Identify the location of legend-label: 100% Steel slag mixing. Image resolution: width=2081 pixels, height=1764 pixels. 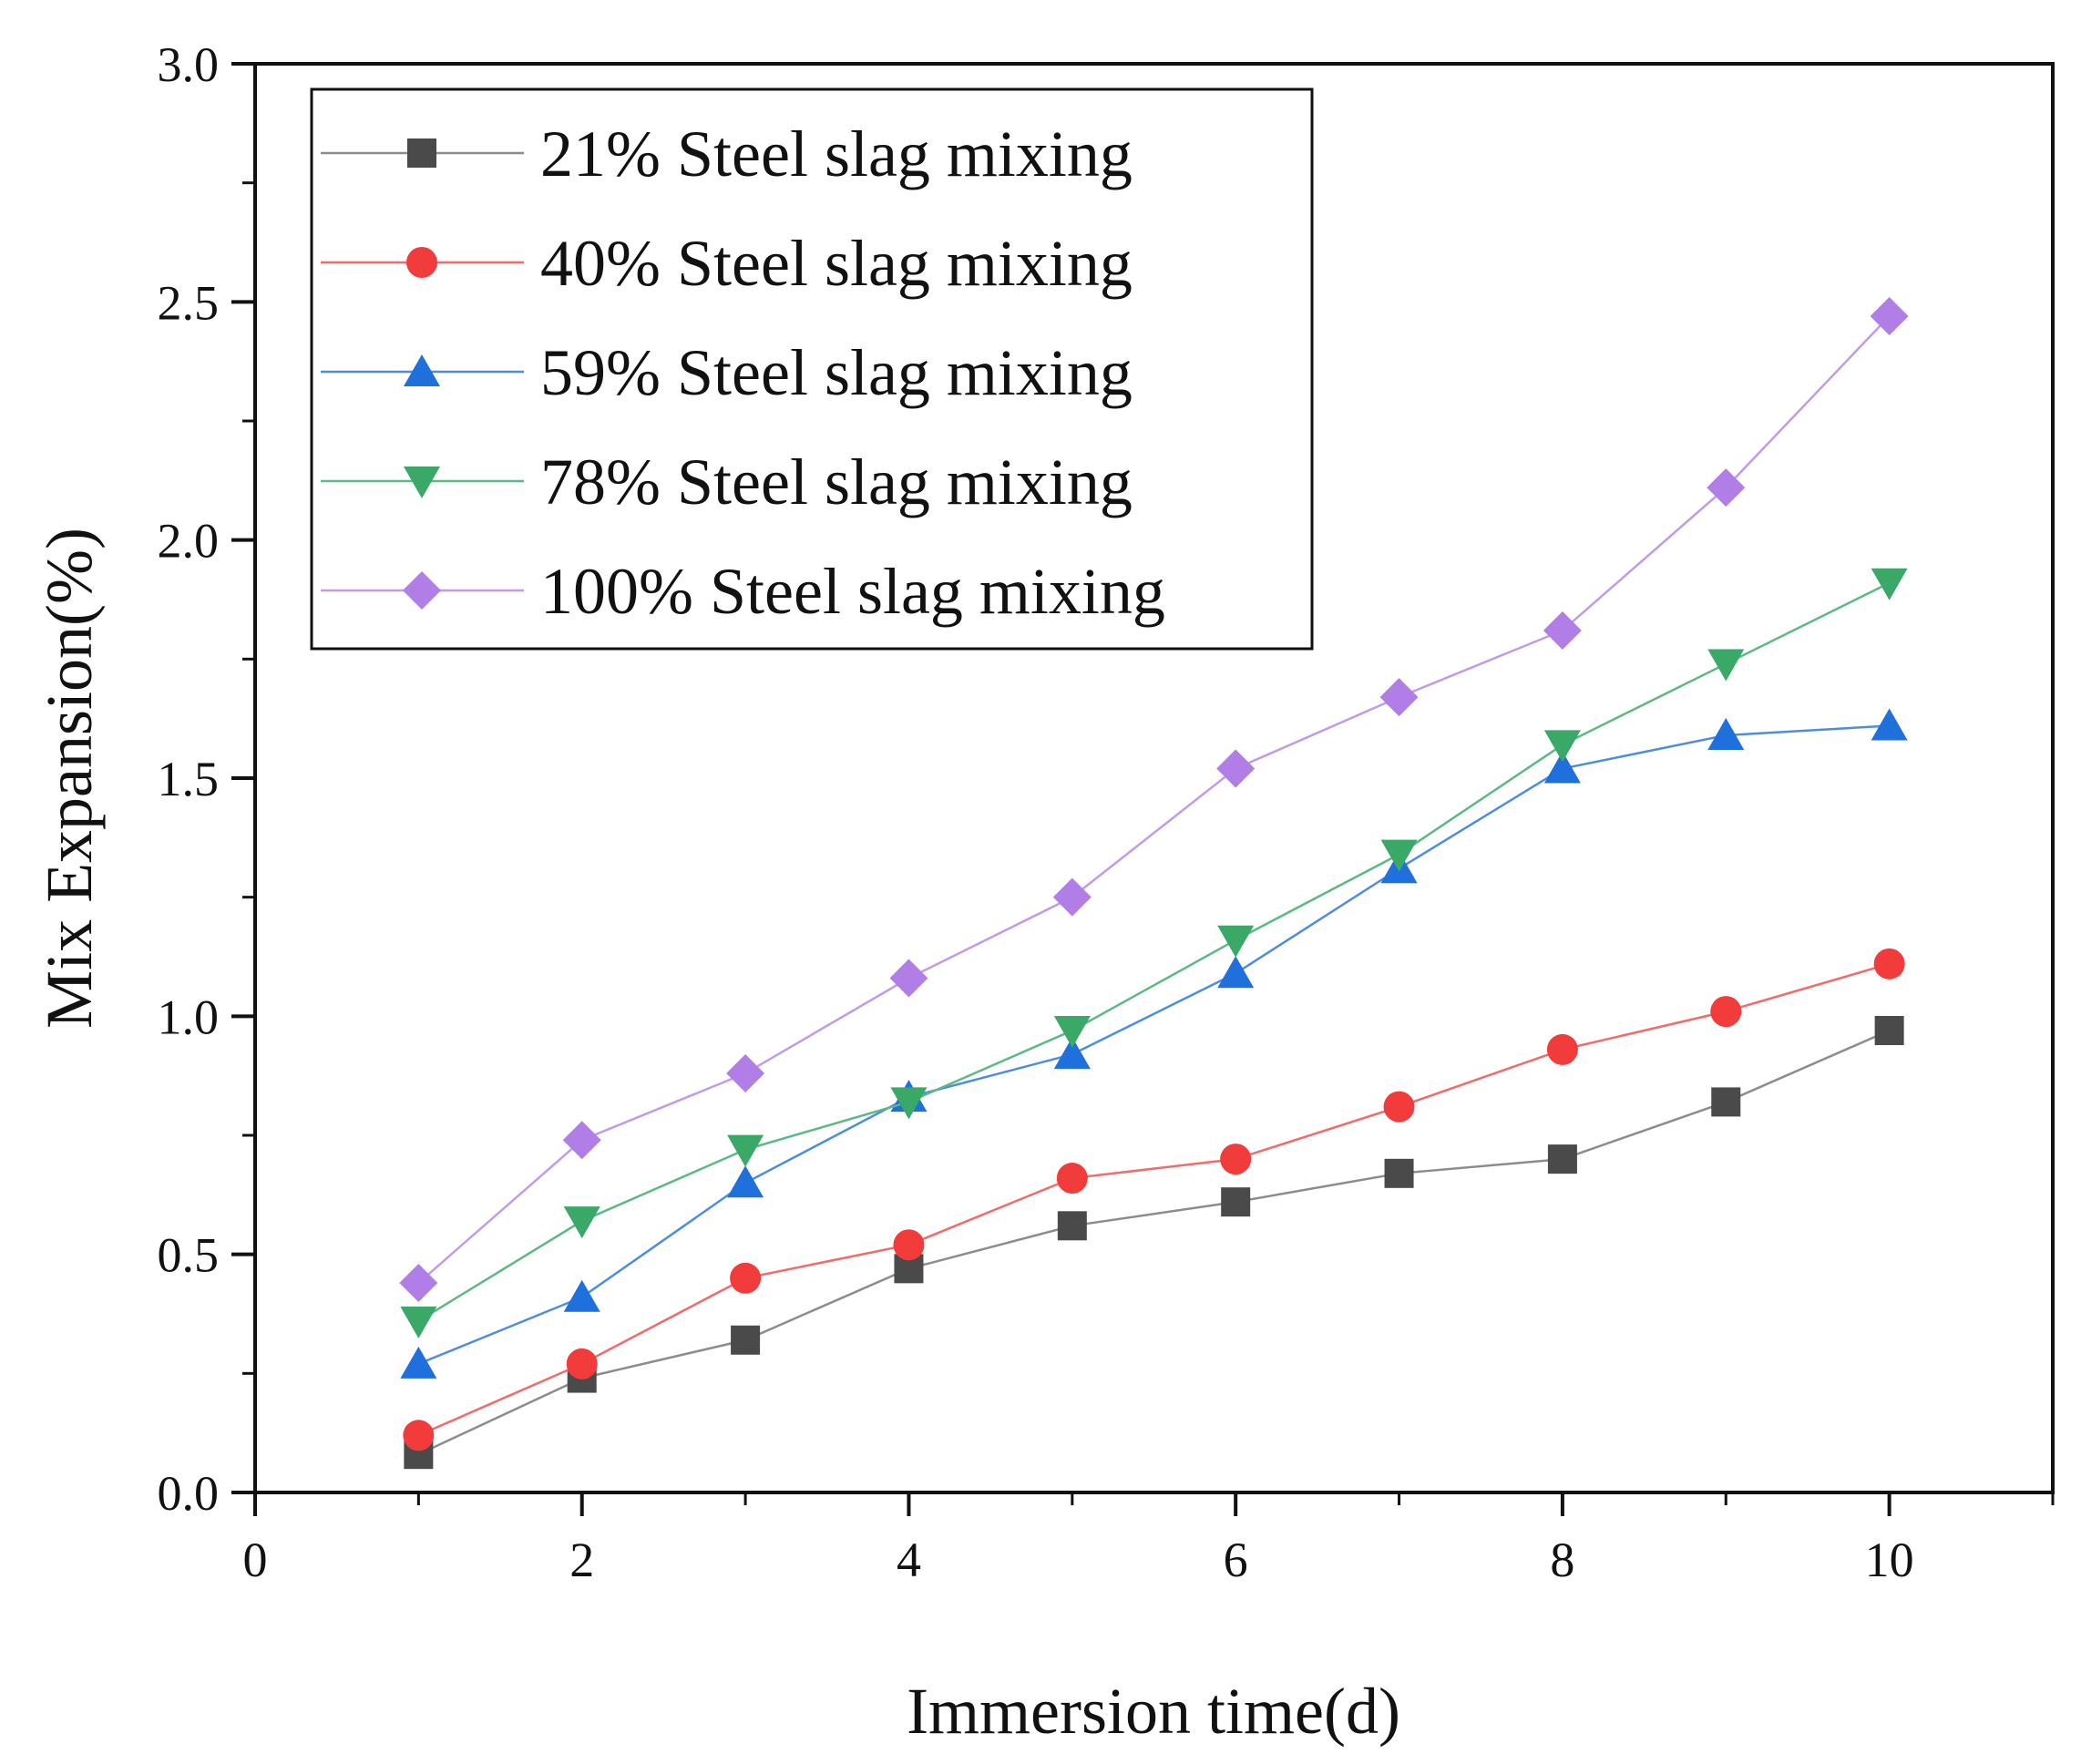
(852, 592).